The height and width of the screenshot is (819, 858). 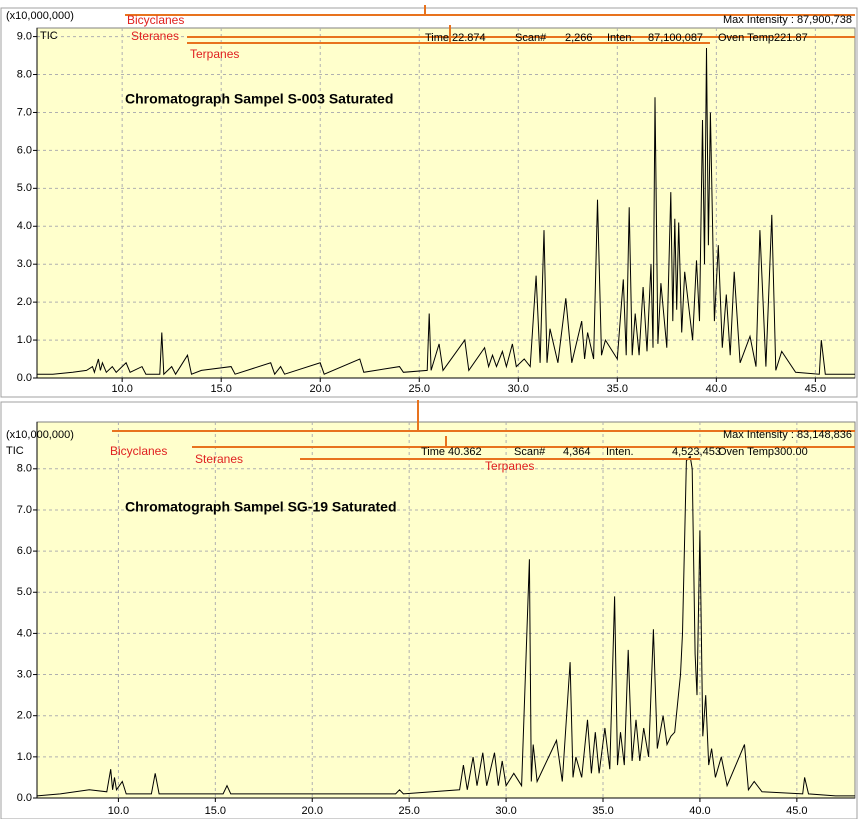 I want to click on max-intensity: Max Intensity : 83,148,836, so click(x=787, y=435).